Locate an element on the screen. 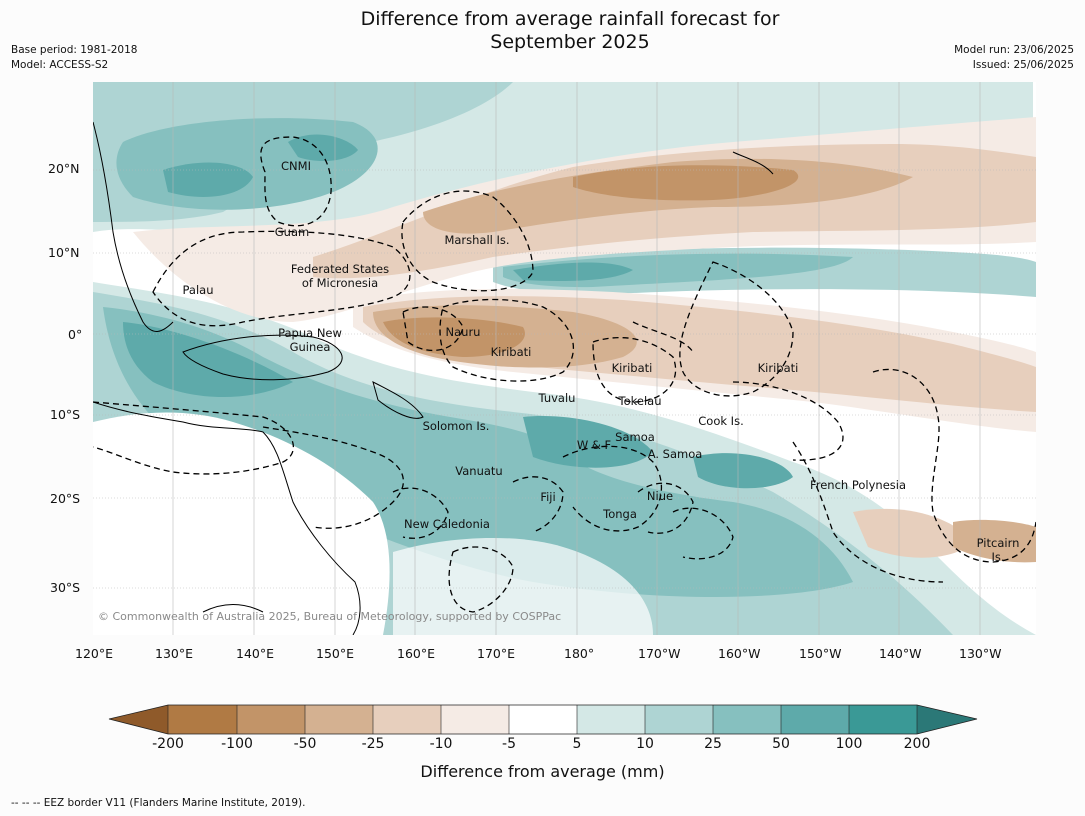 The width and height of the screenshot is (1085, 816). label-png: Papua New Guinea is located at coordinates (310, 340).